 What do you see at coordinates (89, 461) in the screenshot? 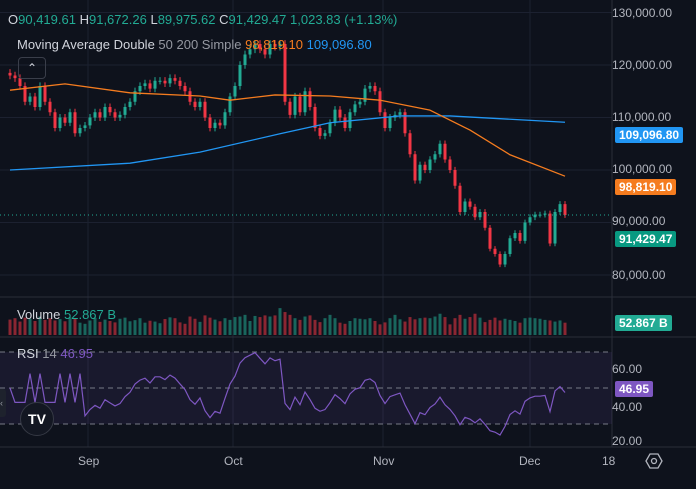
I see `time-tick-sep: Sep` at bounding box center [89, 461].